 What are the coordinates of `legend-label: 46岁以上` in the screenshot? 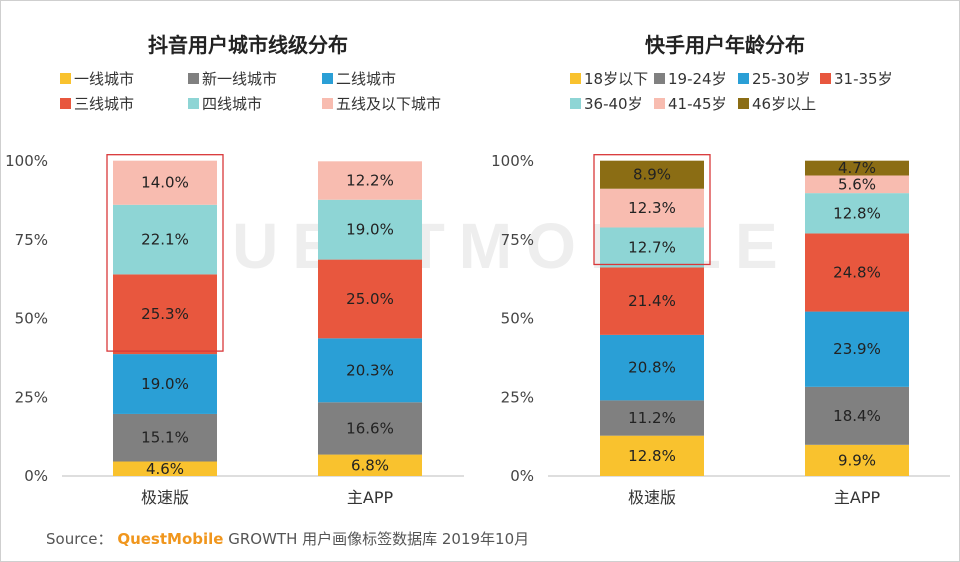 It's located at (784, 104).